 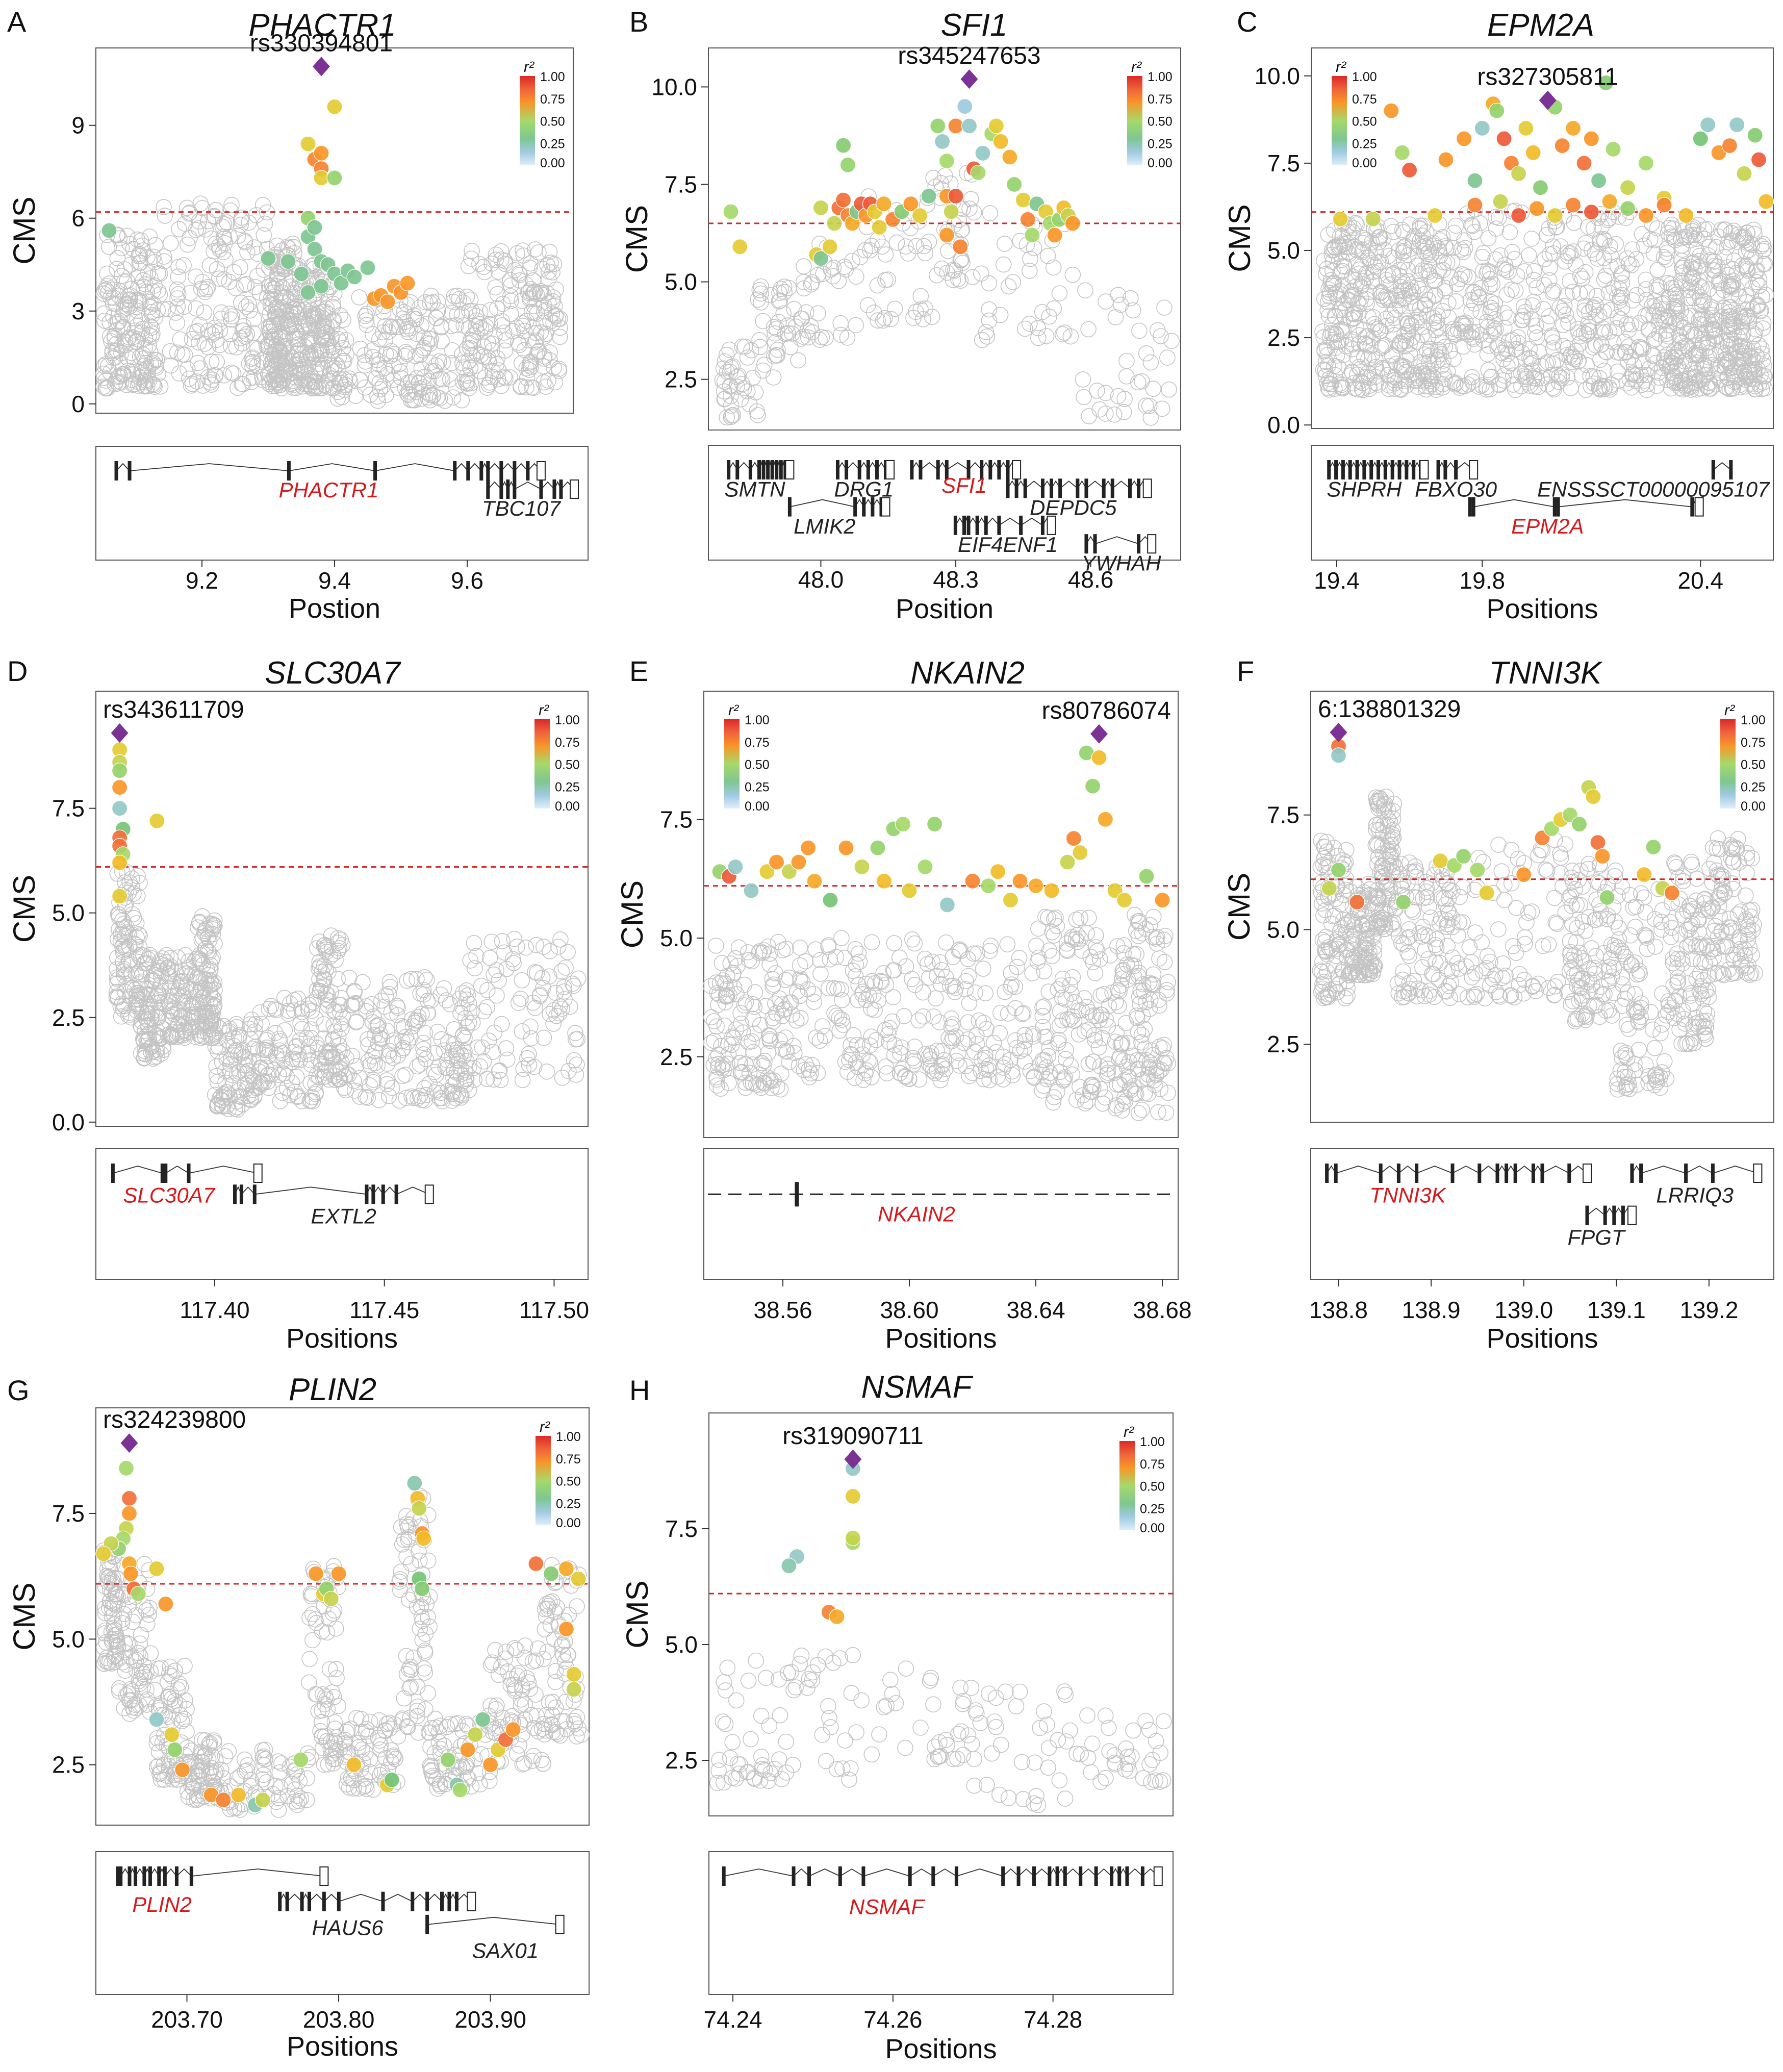 What do you see at coordinates (321, 43) in the screenshot?
I see `lead-snp-label: rs330394801` at bounding box center [321, 43].